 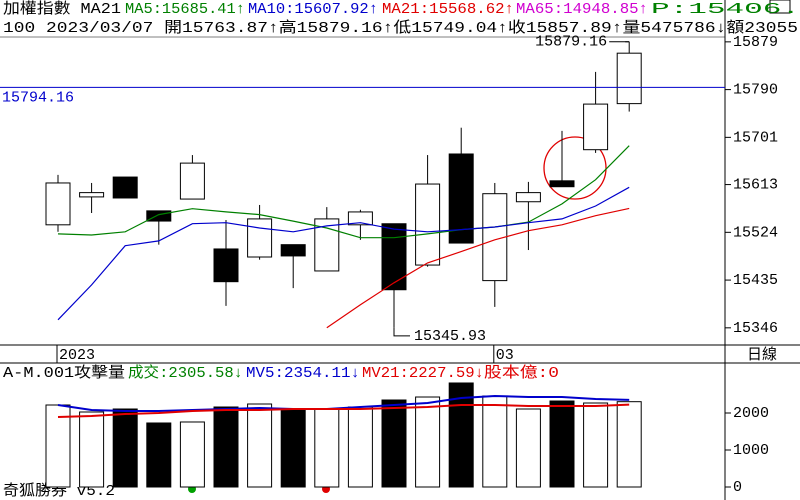 What do you see at coordinates (571, 42) in the screenshot?
I see `high-label: 15879.16` at bounding box center [571, 42].